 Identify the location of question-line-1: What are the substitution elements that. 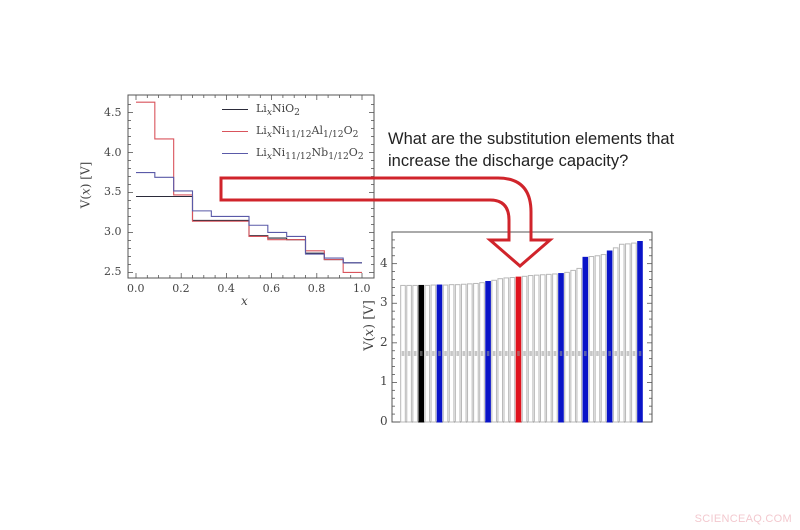
(531, 139).